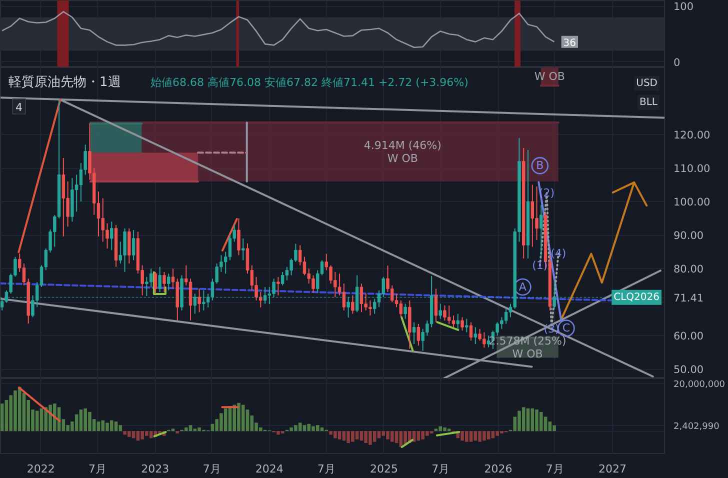 This screenshot has height=478, width=728. What do you see at coordinates (40, 469) in the screenshot?
I see `x-tick-label: 2022` at bounding box center [40, 469].